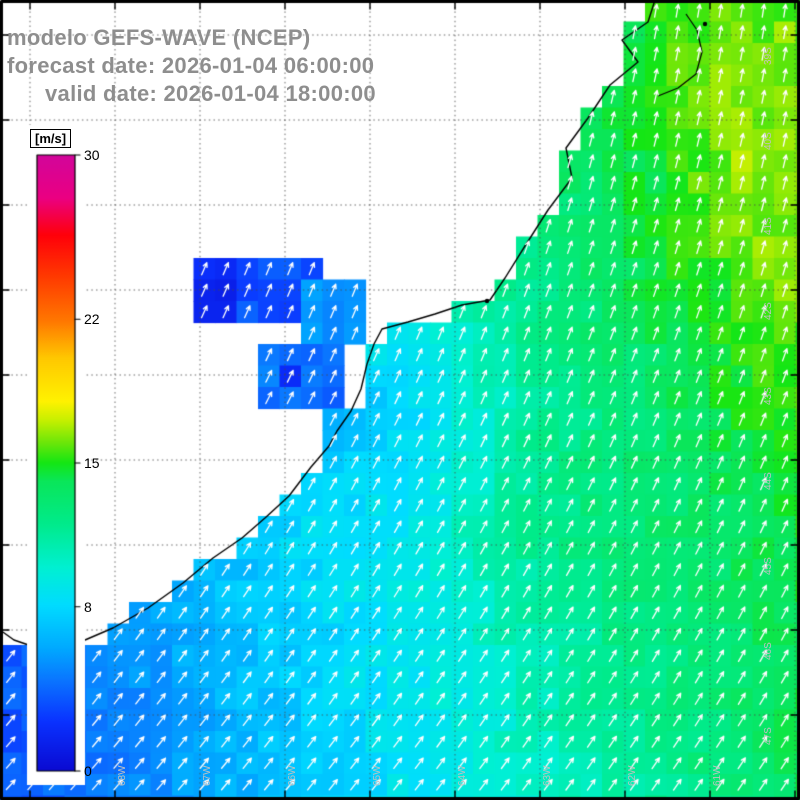  I want to click on latitude-label: 46S, so click(768, 651).